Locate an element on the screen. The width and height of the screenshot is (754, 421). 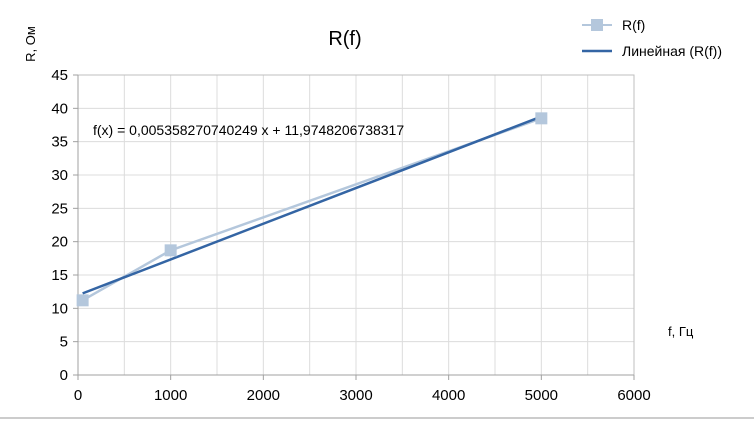
x-tick-label: 4000 is located at coordinates (448, 395).